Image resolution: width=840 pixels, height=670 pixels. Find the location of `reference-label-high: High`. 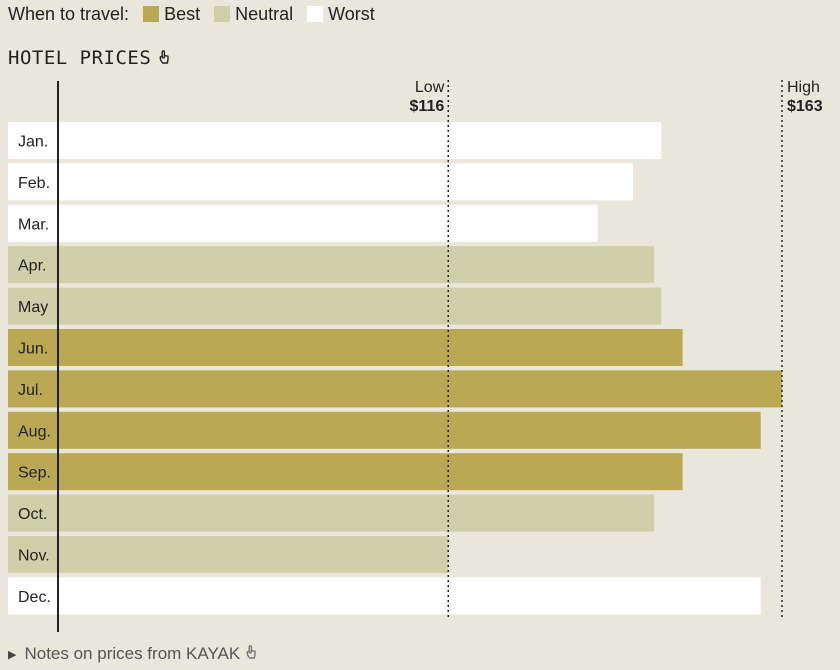

reference-label-high: High is located at coordinates (803, 87).